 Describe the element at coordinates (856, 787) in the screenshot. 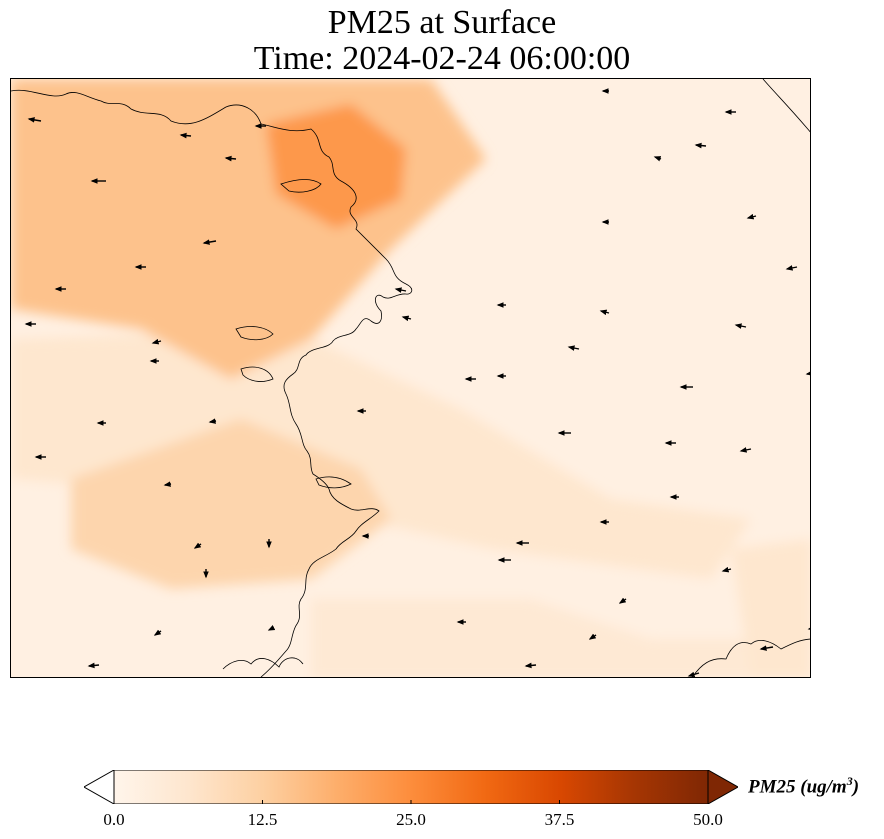

I see `colorbar-label-close: )` at that location.